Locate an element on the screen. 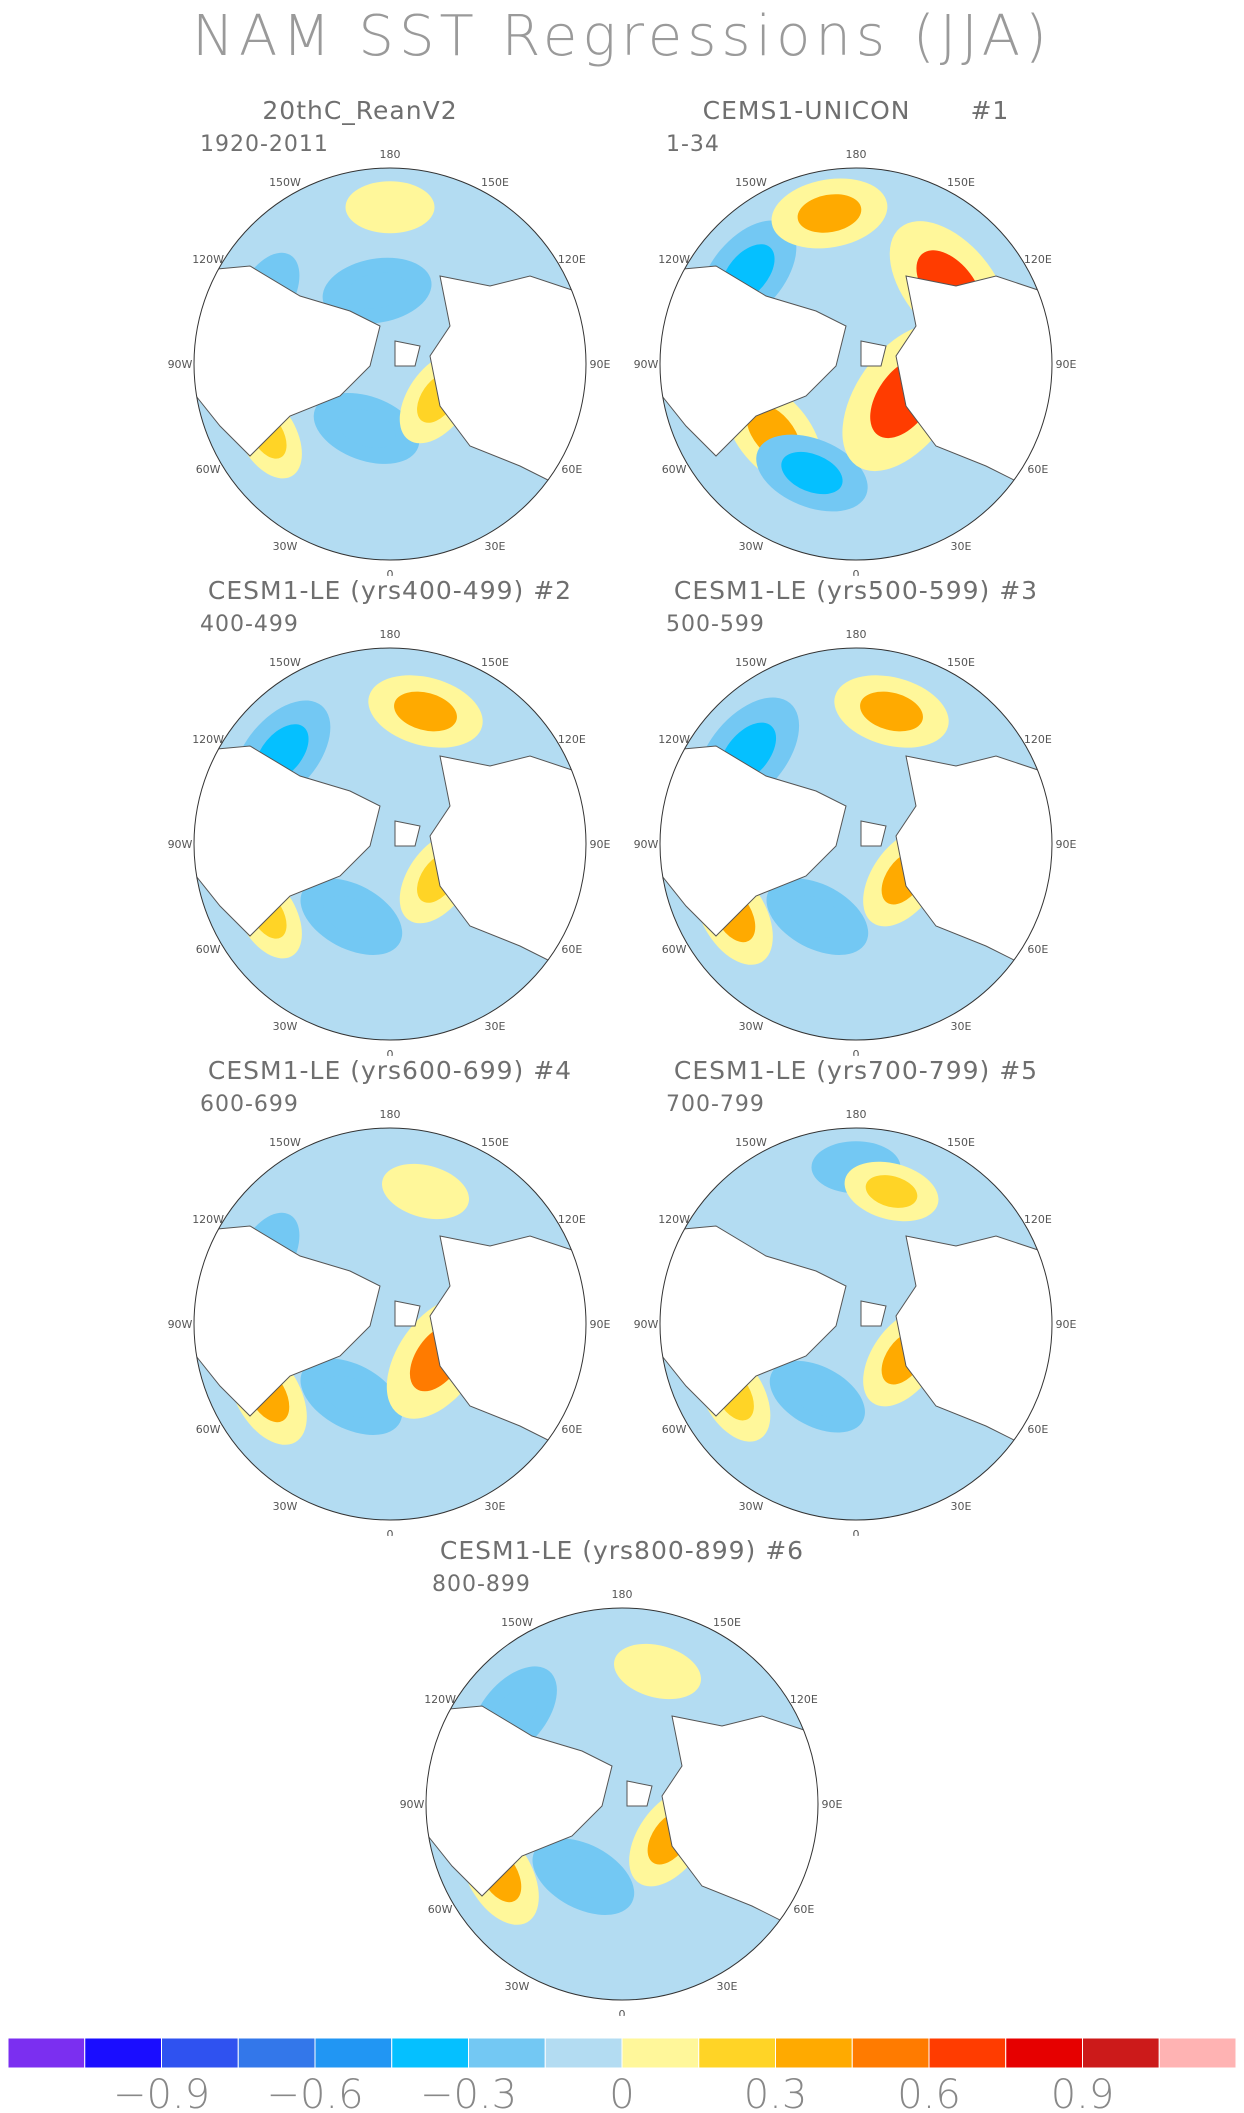  colorbar-label: 0.6 is located at coordinates (929, 2092).